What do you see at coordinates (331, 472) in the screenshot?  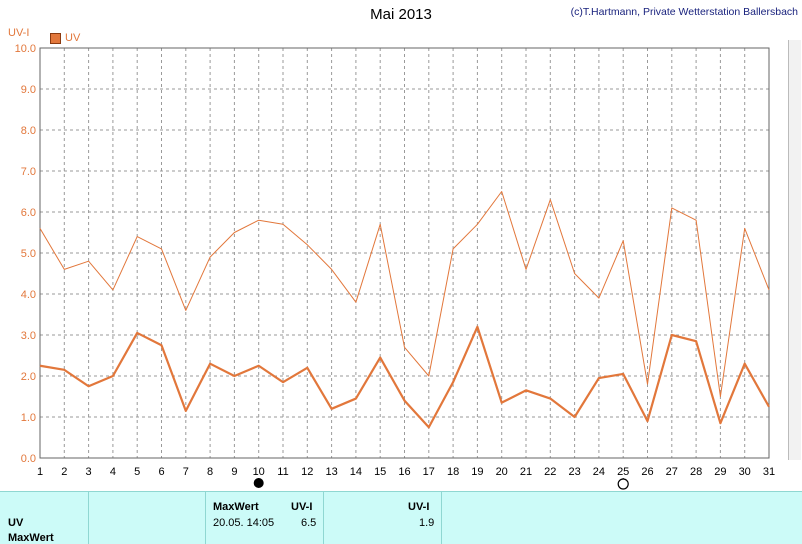 I see `x-tick-label: 13` at bounding box center [331, 472].